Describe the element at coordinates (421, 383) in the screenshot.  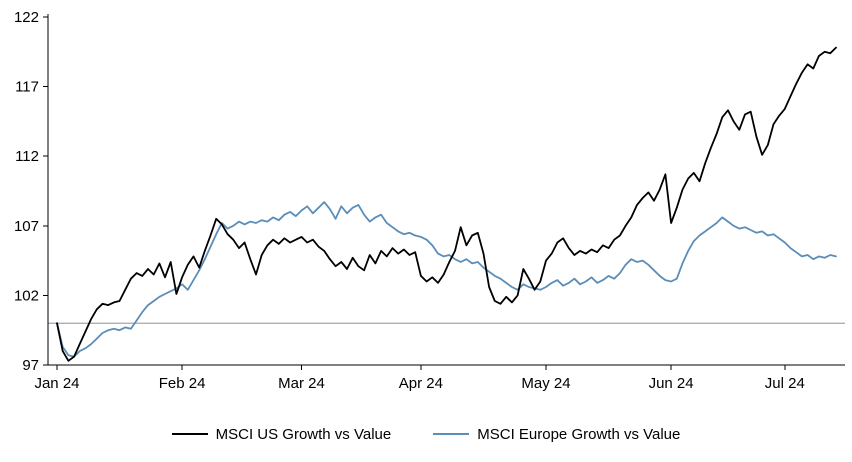
I see `svg-text: Apr 24` at that location.